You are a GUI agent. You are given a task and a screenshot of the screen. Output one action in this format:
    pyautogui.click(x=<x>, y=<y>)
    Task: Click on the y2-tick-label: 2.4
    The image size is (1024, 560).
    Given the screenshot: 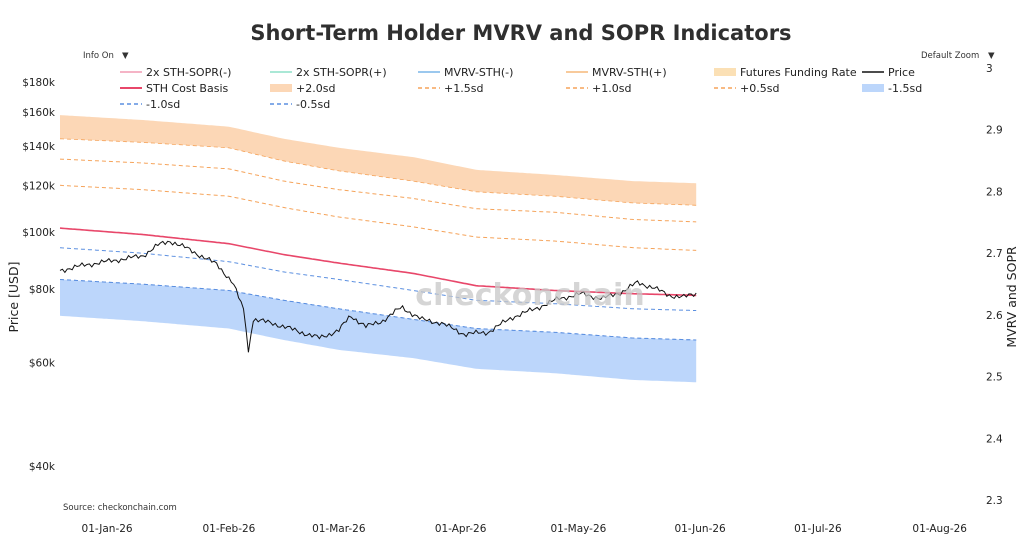 What is the action you would take?
    pyautogui.click(x=994, y=439)
    